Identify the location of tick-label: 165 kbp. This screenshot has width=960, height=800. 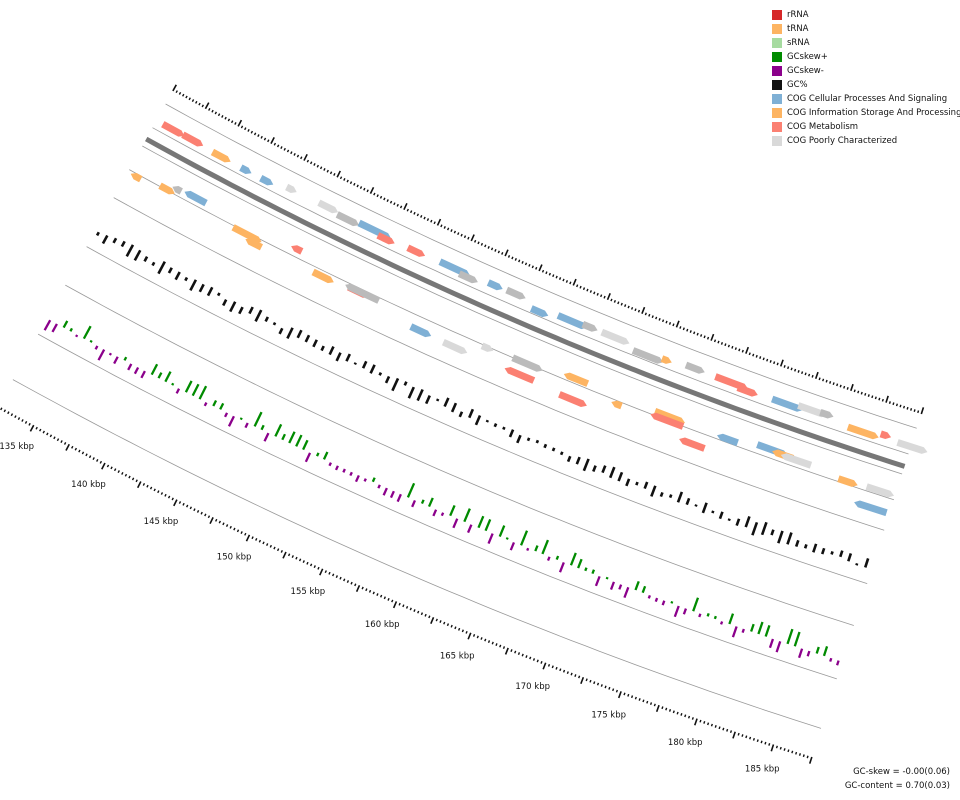
(457, 656).